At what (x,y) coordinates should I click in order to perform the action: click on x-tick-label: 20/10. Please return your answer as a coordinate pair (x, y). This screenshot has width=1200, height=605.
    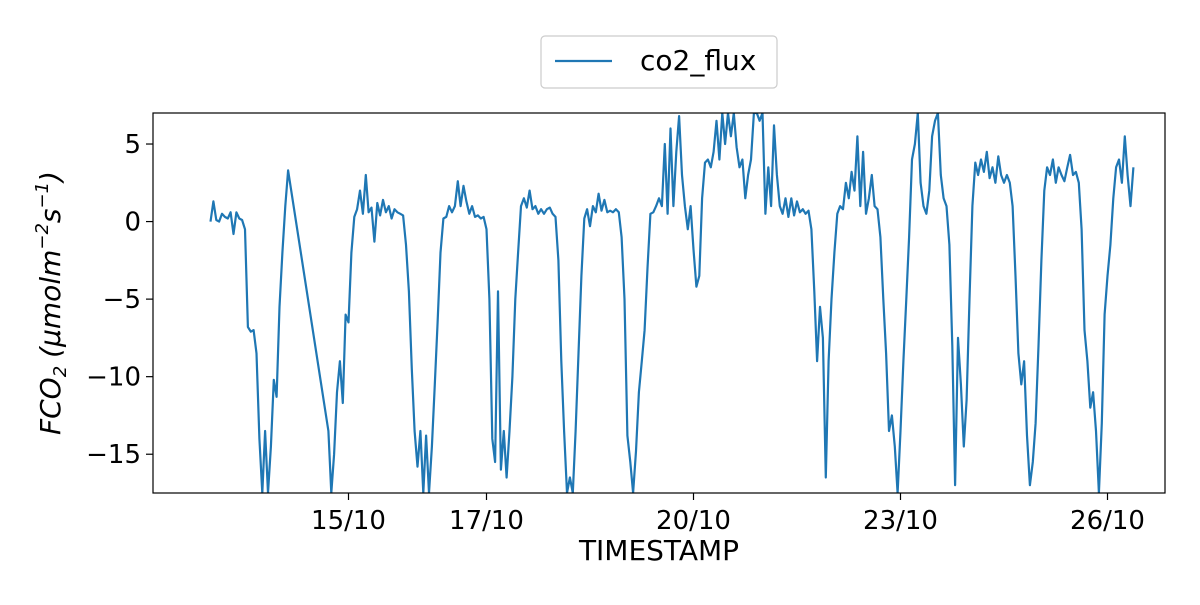
    Looking at the image, I should click on (693, 521).